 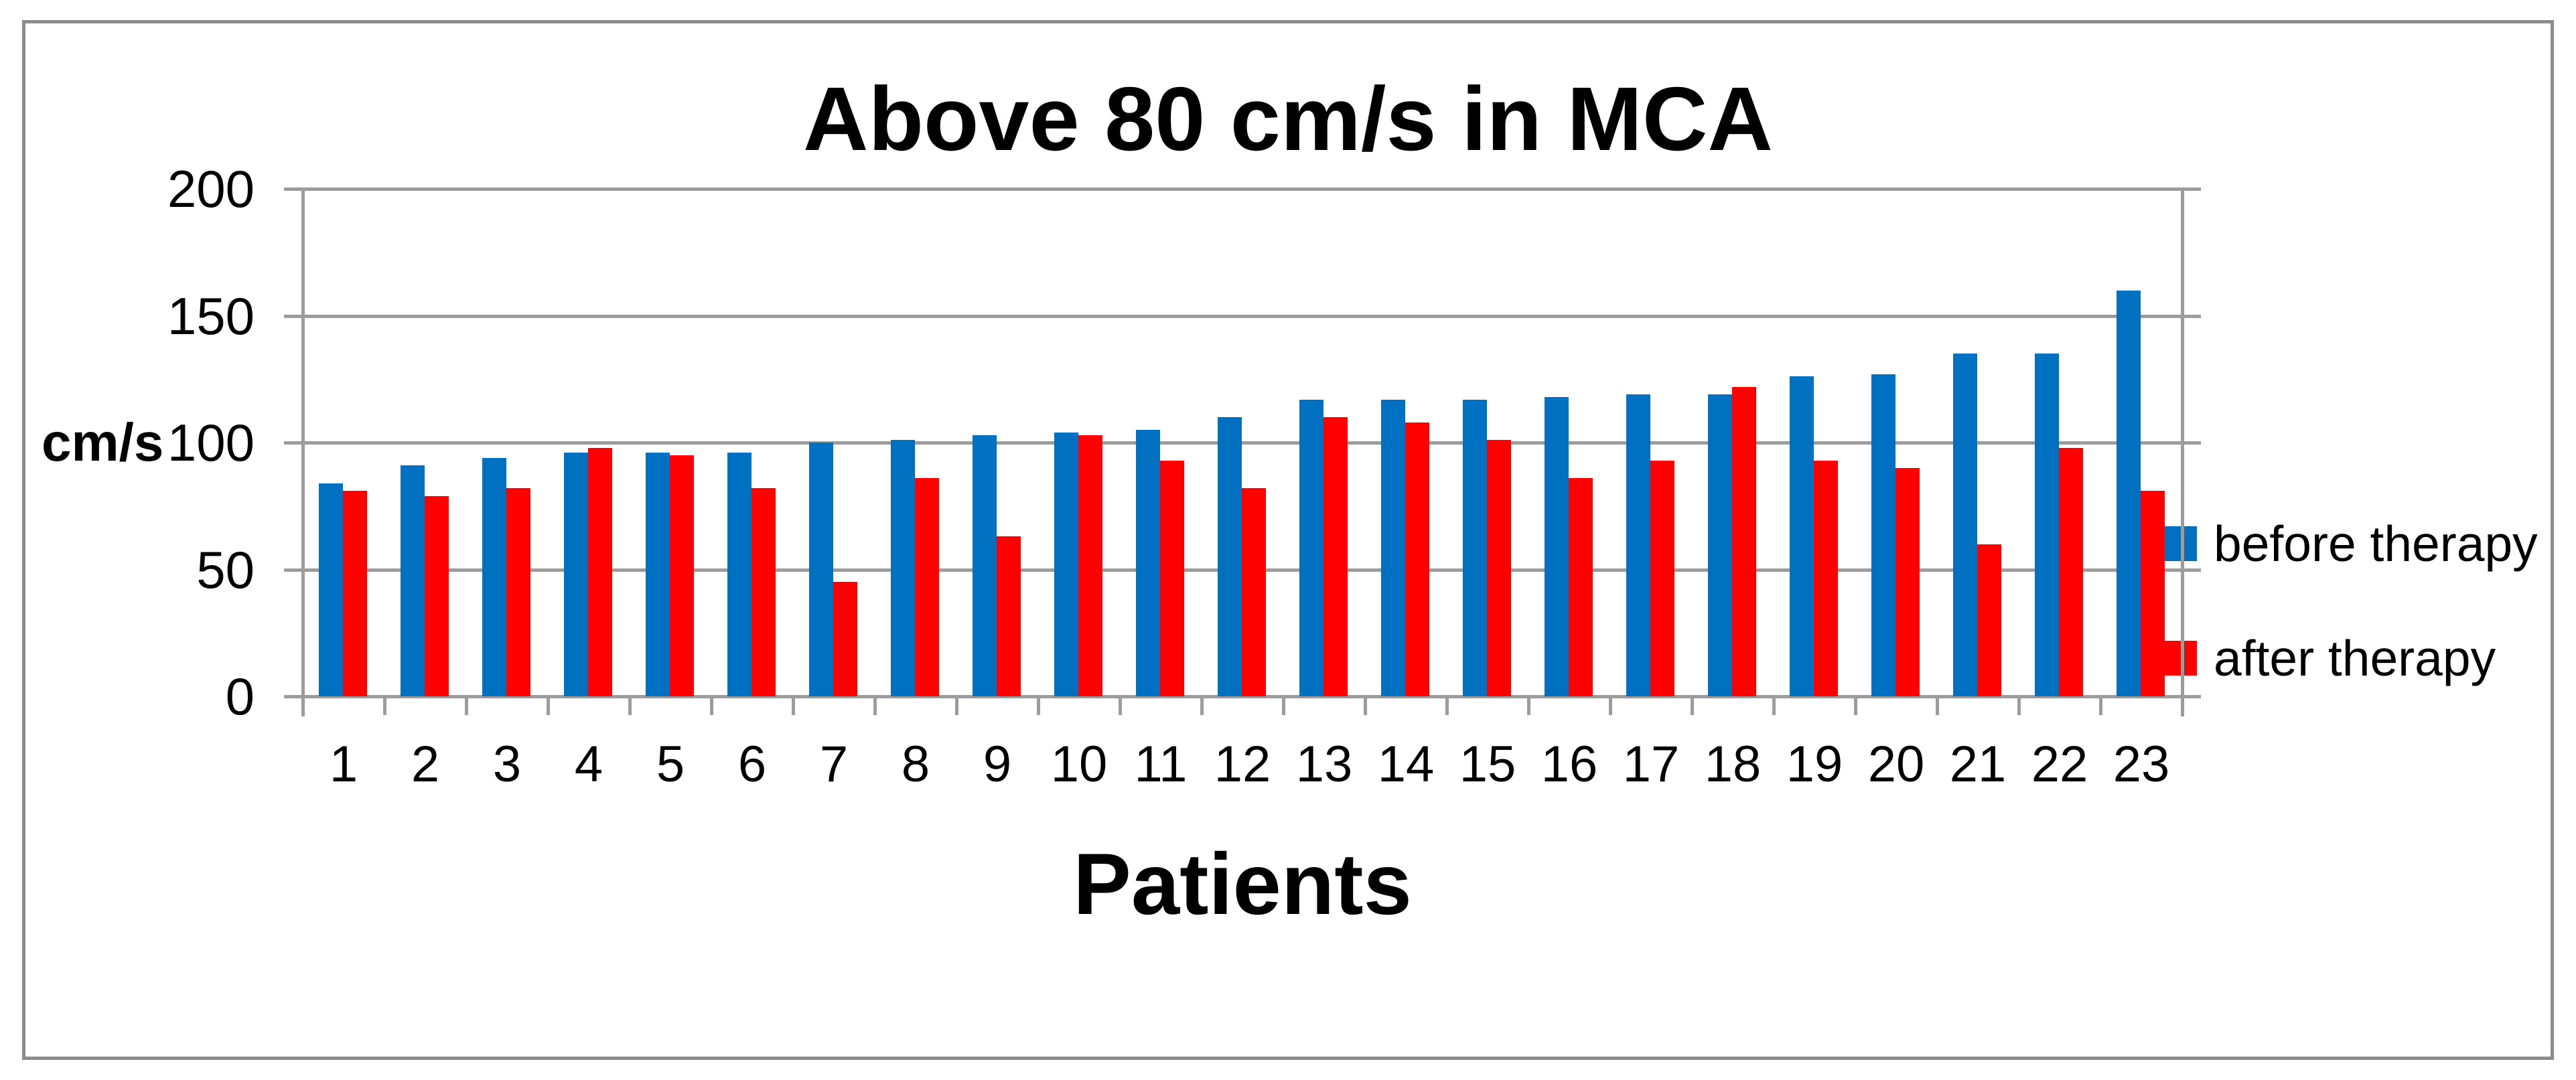 What do you see at coordinates (752, 764) in the screenshot?
I see `x-tick-label-6: 6` at bounding box center [752, 764].